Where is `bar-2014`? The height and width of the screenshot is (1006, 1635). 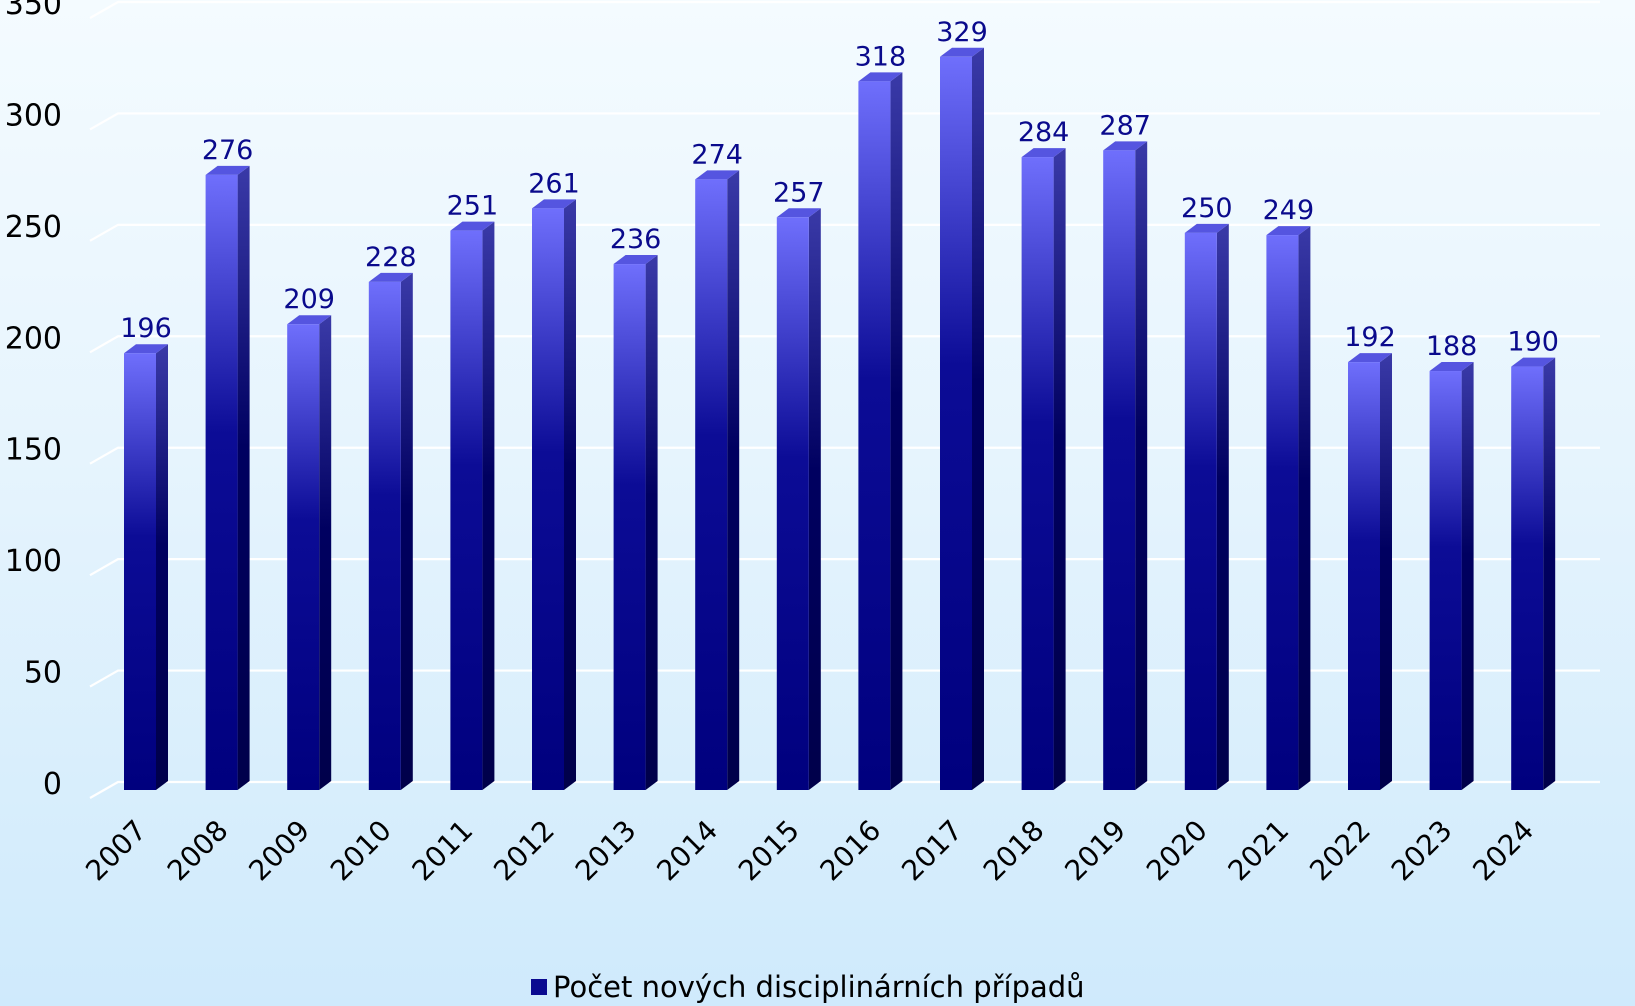
bar-2014 is located at coordinates (717, 480).